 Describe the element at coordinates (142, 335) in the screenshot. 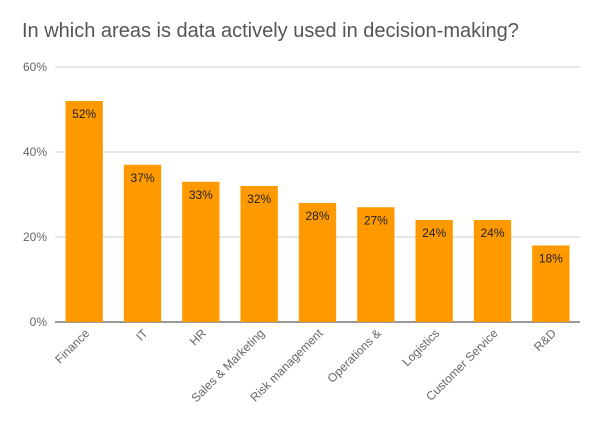

I see `x-tick-label: IT` at that location.